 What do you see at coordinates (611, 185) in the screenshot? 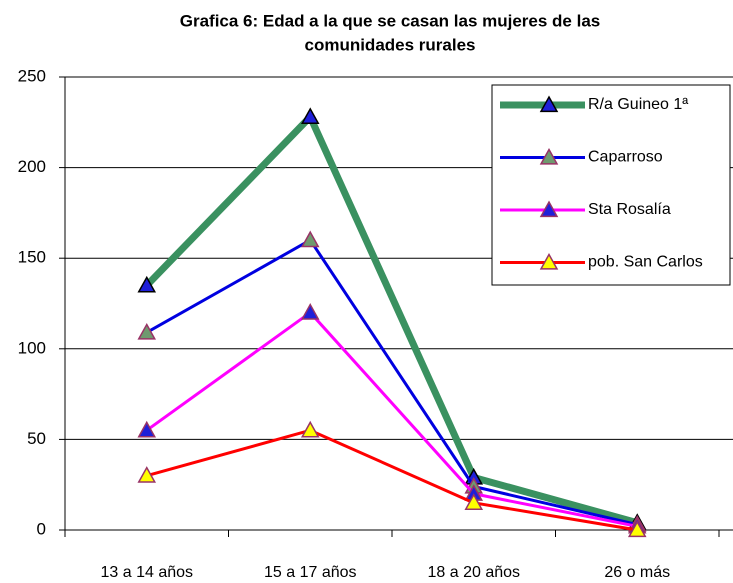
I see `legend-box` at bounding box center [611, 185].